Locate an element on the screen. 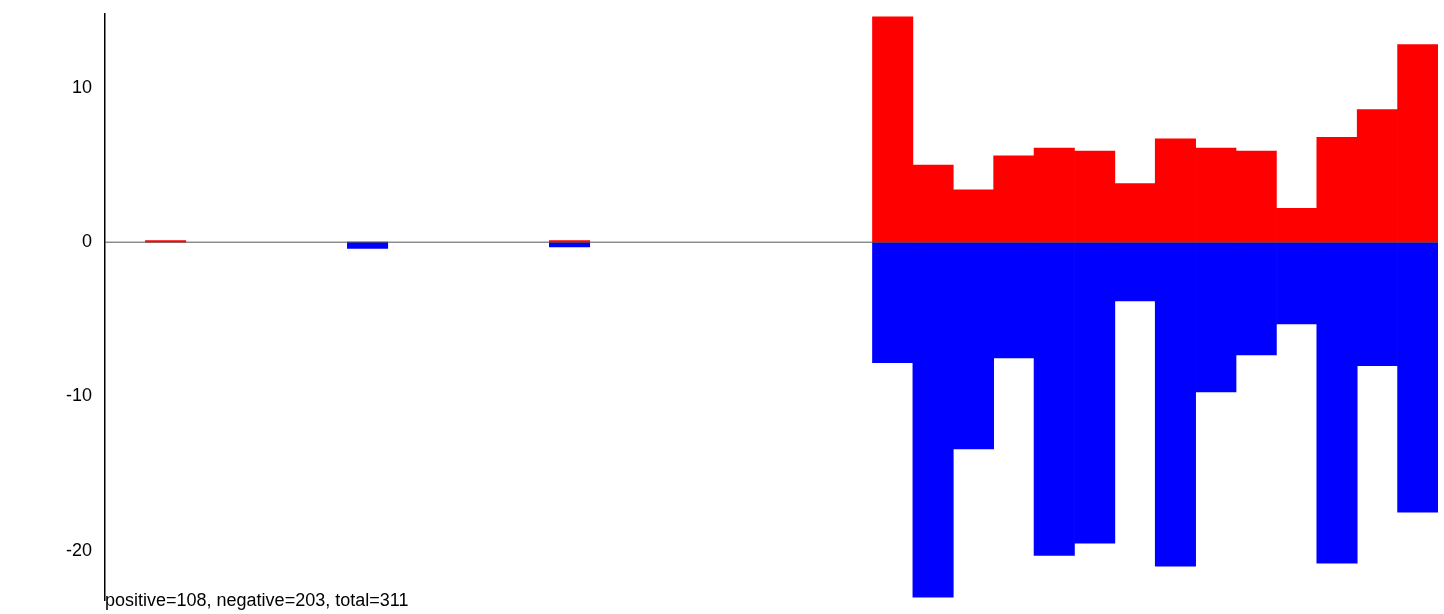 This screenshot has height=614, width=1444. y-tick-label: 0 is located at coordinates (86, 241).